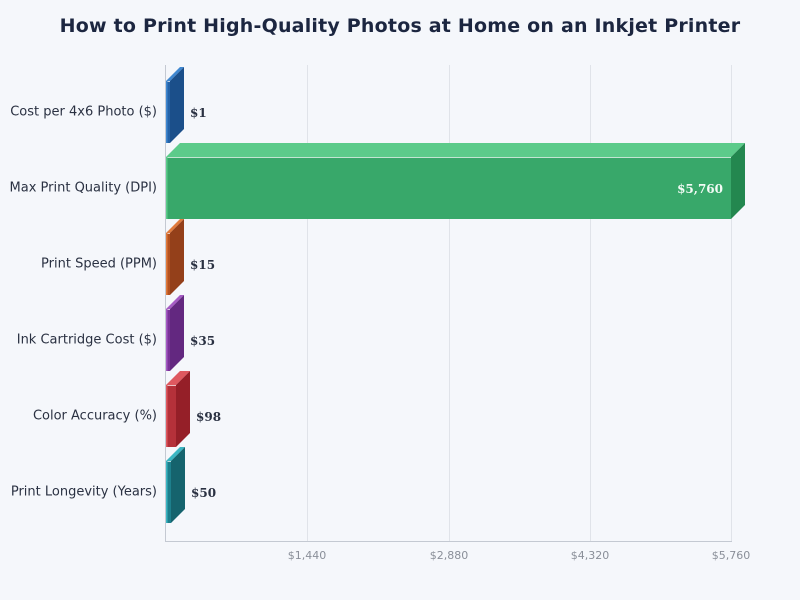  What do you see at coordinates (99, 264) in the screenshot?
I see `category-label: Print Speed (PPM)` at bounding box center [99, 264].